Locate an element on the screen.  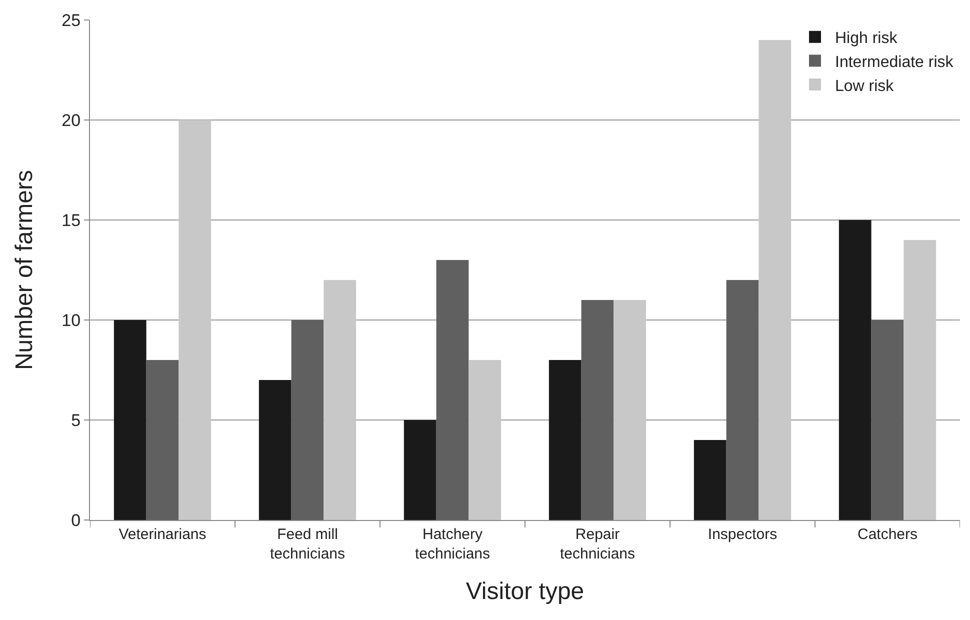
y-tick-label: 15 is located at coordinates (71, 220).